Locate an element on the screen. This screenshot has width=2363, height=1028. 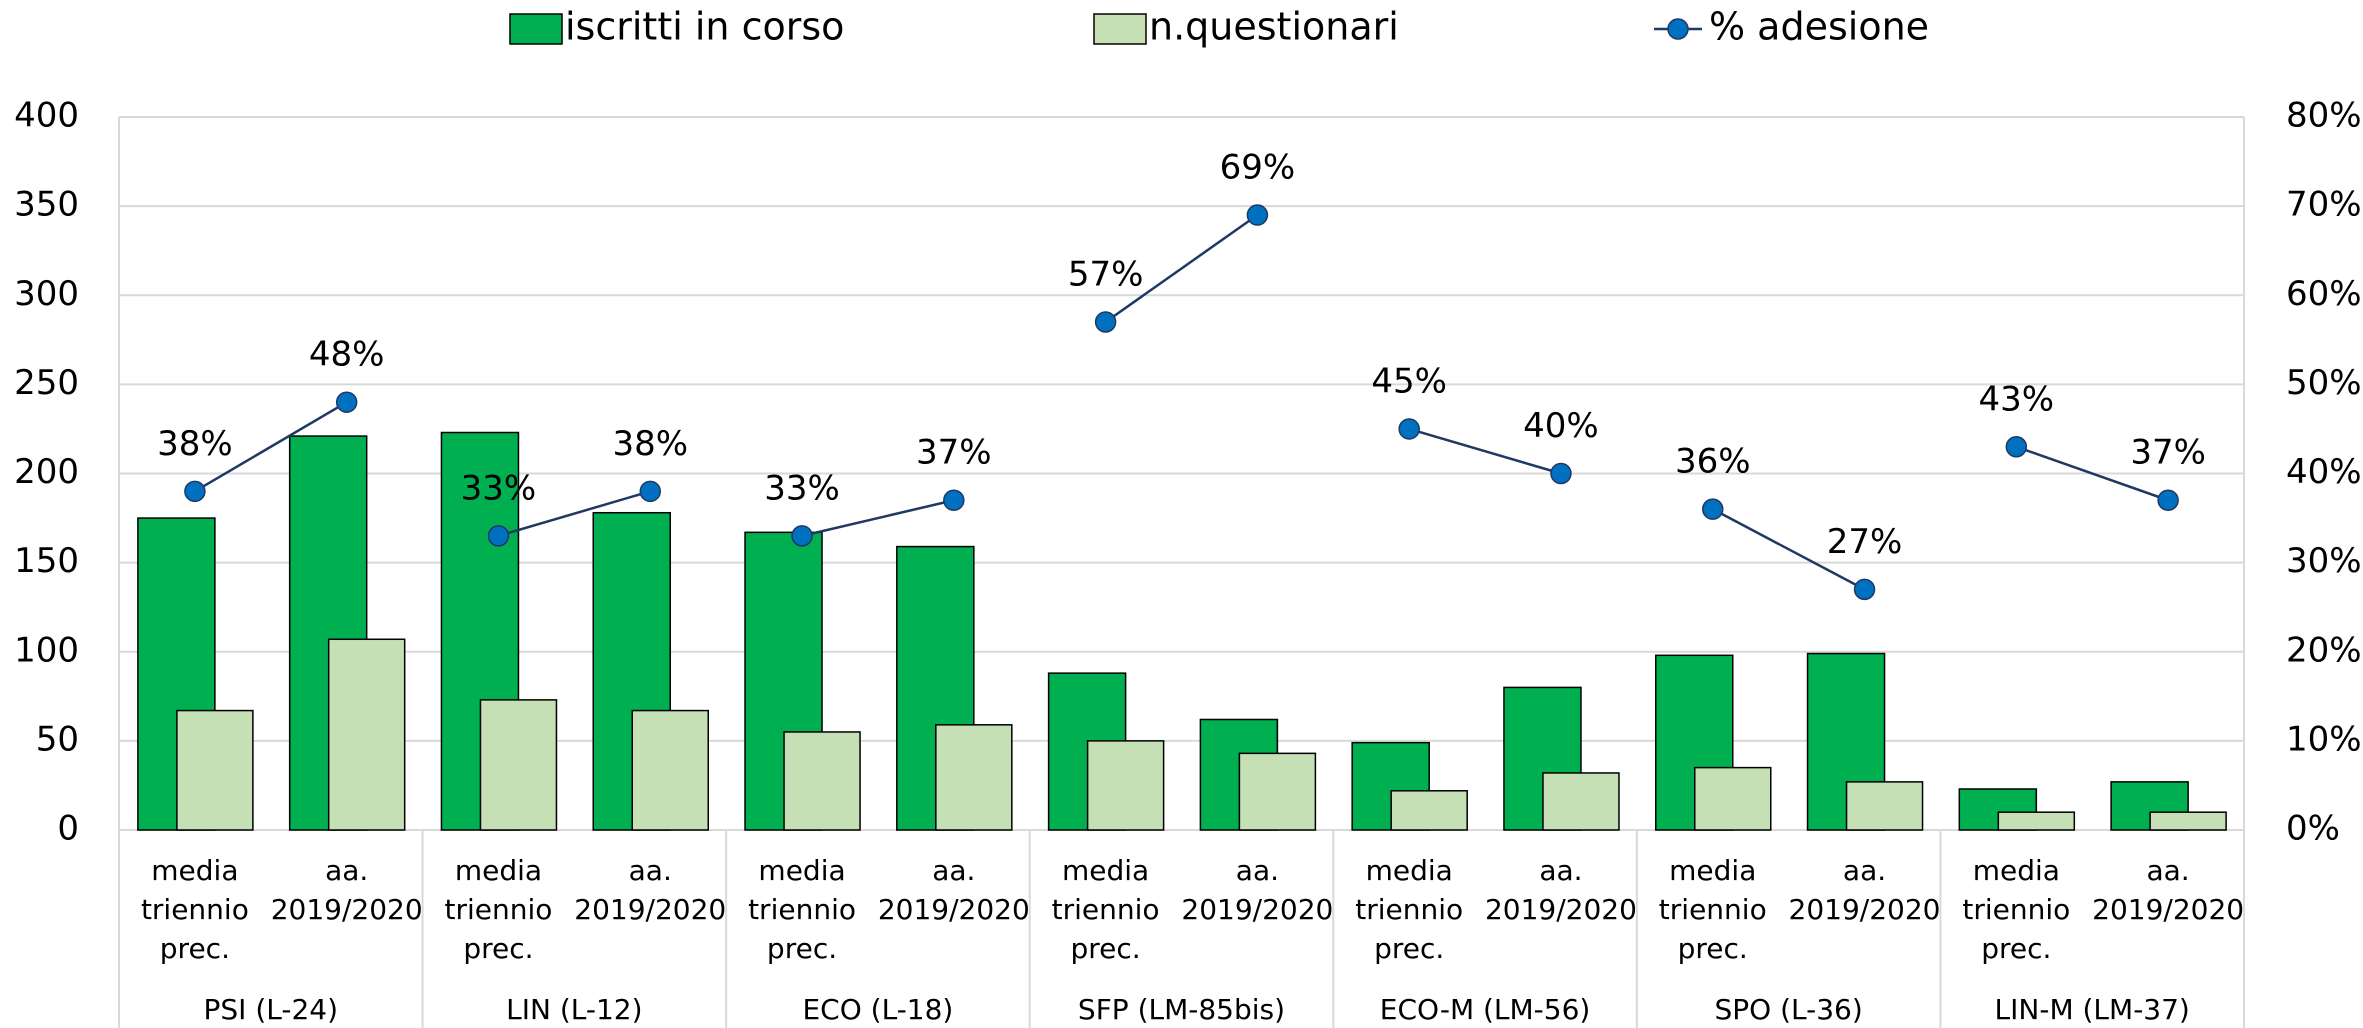
y2-tick-label: 40% is located at coordinates (2324, 472).